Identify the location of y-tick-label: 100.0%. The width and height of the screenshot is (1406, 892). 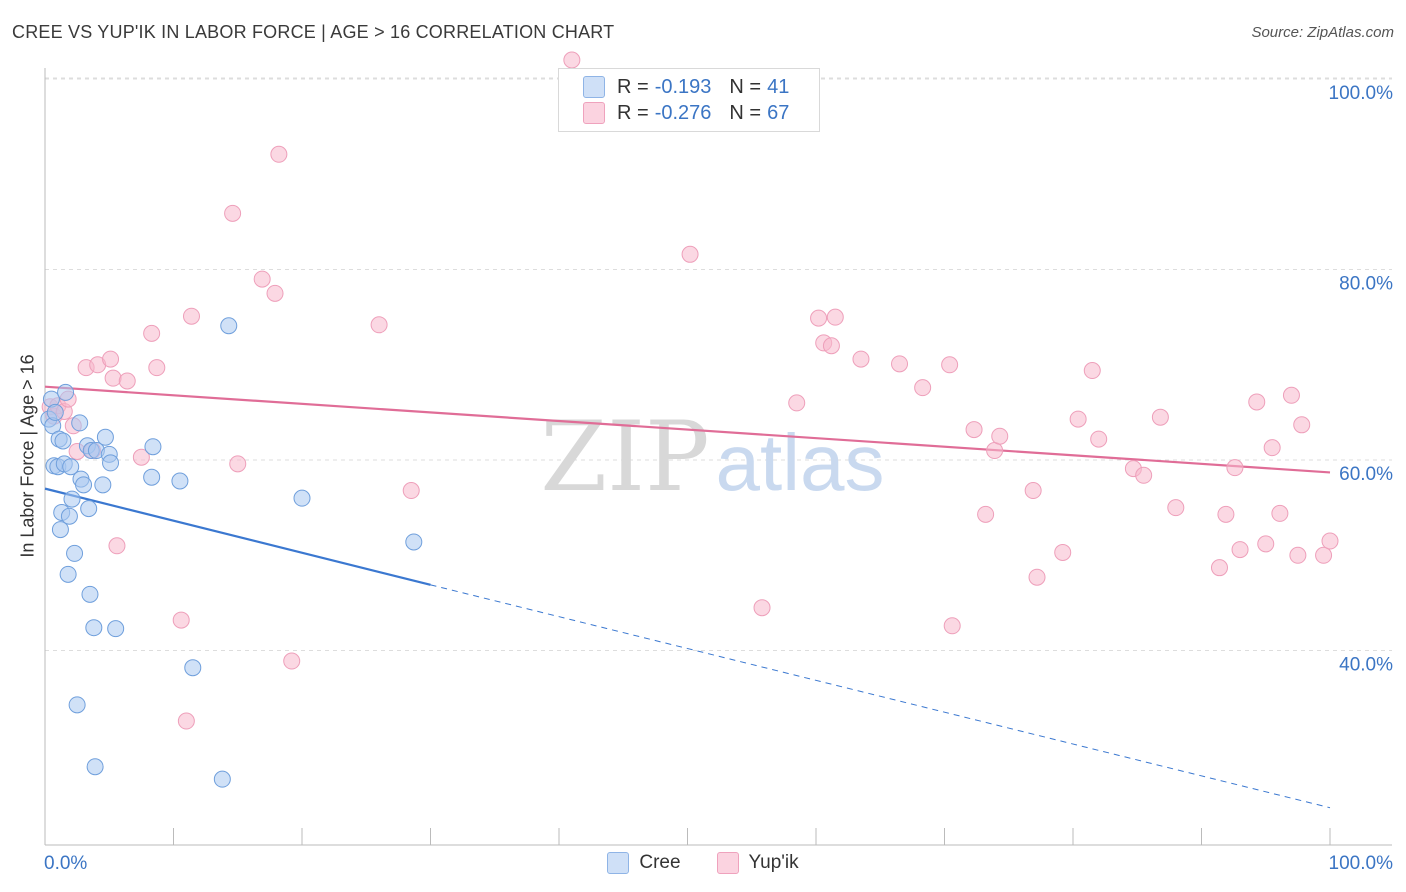
(1361, 93).